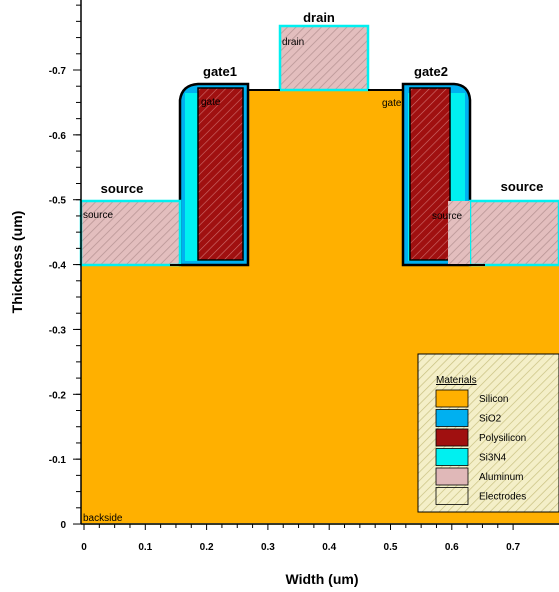  Describe the element at coordinates (513, 233) in the screenshot. I see `source-right-electrode` at that location.